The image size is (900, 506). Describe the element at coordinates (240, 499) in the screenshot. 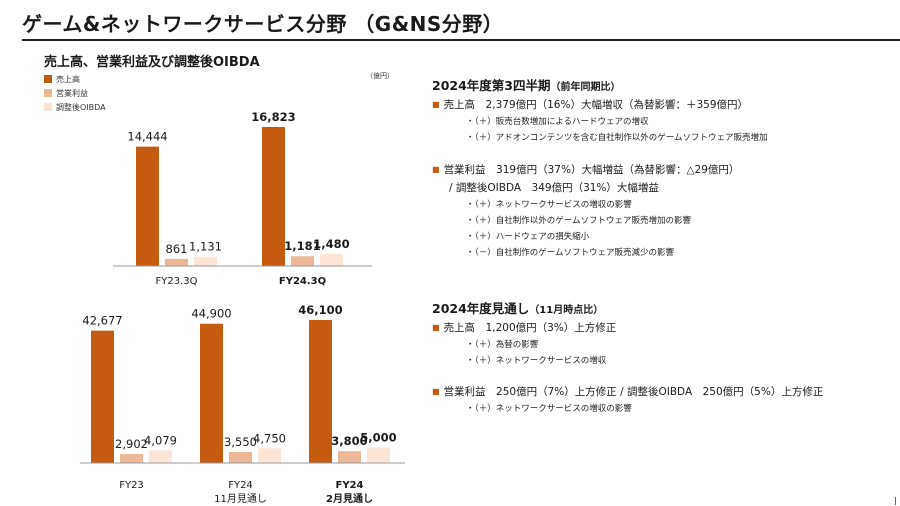

I see `category-label: 11月見通し` at that location.